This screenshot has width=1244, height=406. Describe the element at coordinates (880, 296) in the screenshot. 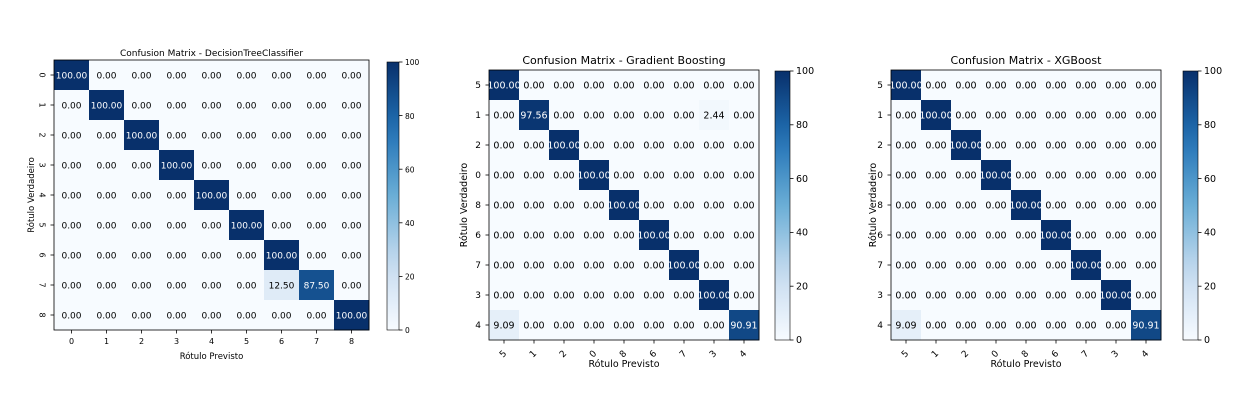

I see `y-tick-label: 3` at that location.